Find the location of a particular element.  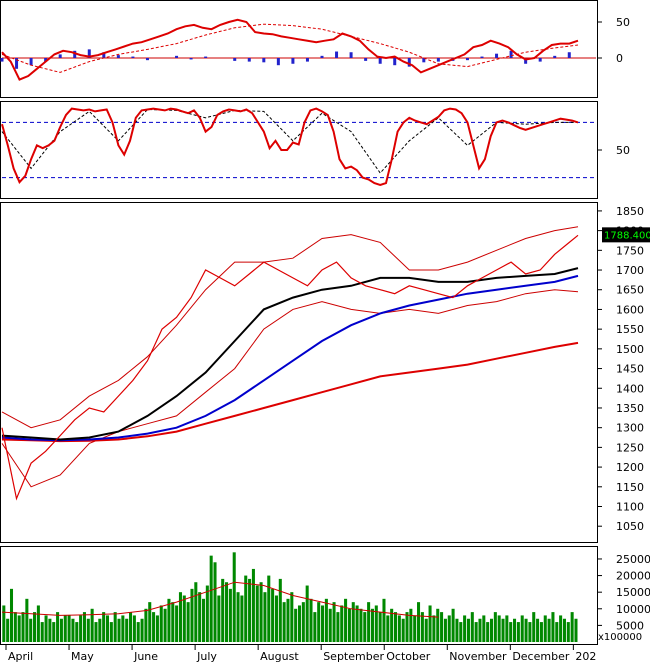

macd-panel: 50 0 is located at coordinates (315, 48).